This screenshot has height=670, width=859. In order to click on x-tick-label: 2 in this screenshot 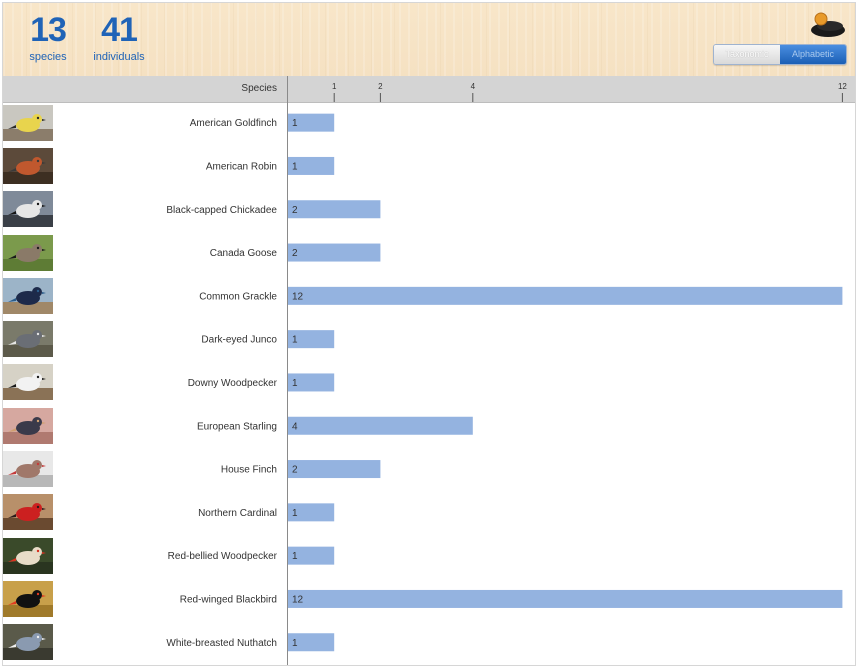, I will do `click(380, 86)`.